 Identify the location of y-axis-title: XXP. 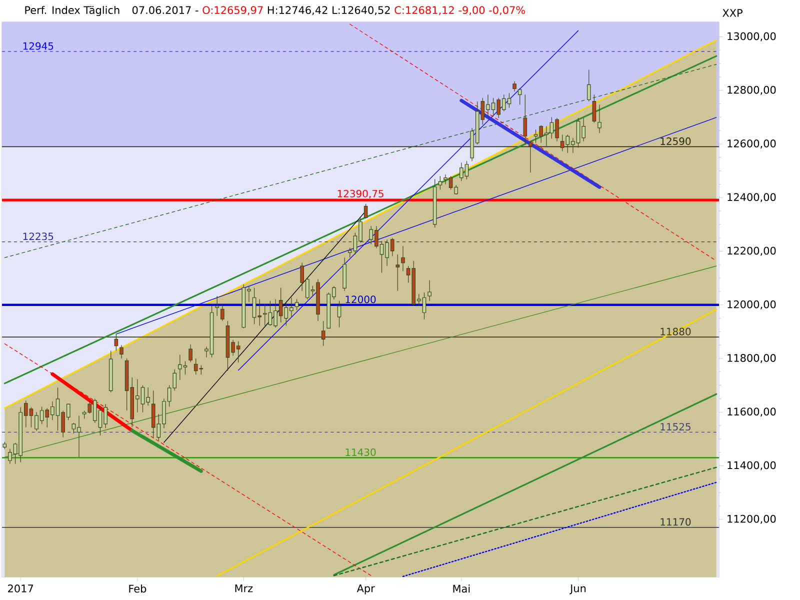
(732, 13).